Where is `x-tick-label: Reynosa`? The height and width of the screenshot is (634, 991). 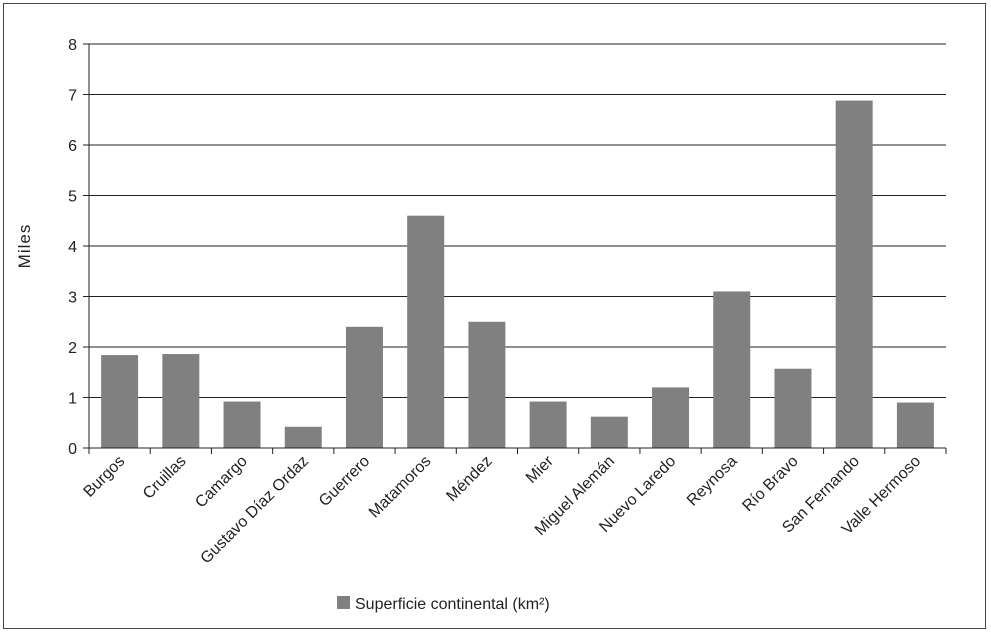
x-tick-label: Reynosa is located at coordinates (712, 481).